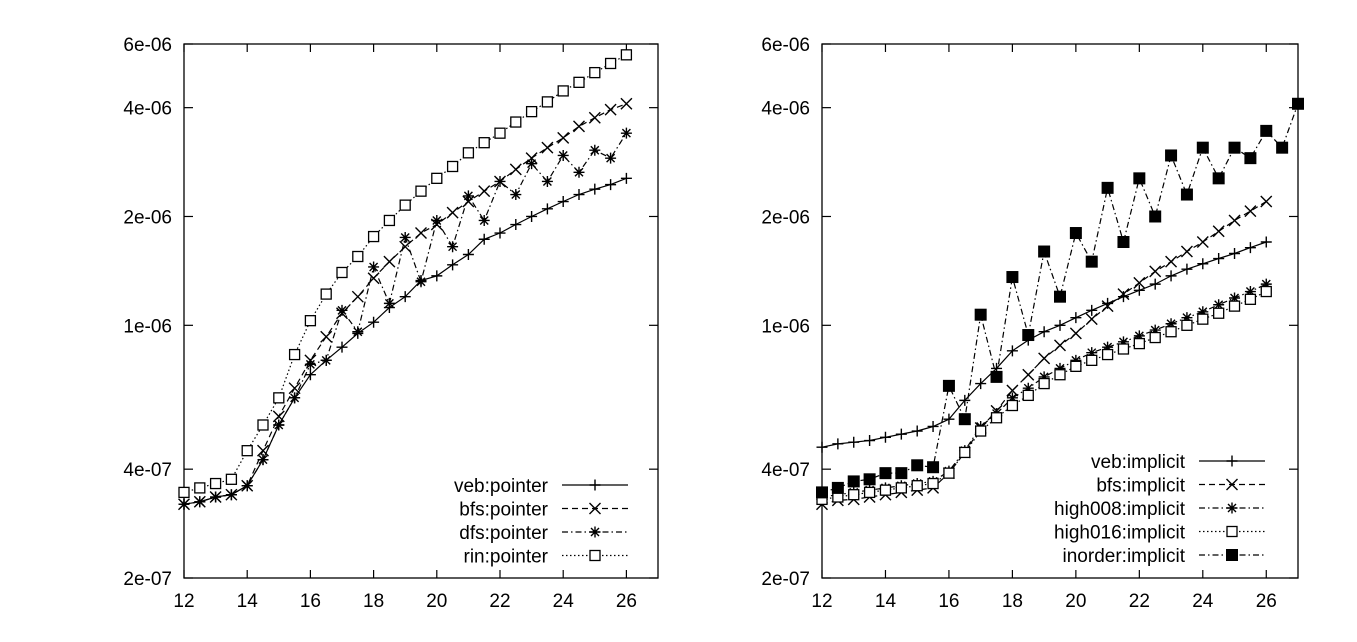 Image resolution: width=1357 pixels, height=642 pixels. Describe the element at coordinates (1159, 509) in the screenshot. I see `legend-entry: high008:implicit` at that location.